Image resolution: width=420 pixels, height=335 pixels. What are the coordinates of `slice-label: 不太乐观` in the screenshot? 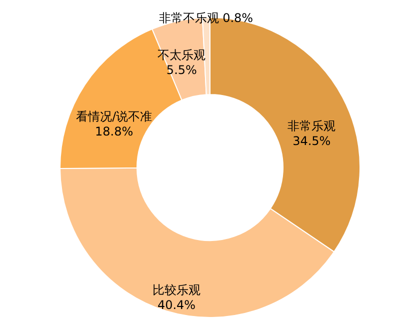 It's located at (182, 55).